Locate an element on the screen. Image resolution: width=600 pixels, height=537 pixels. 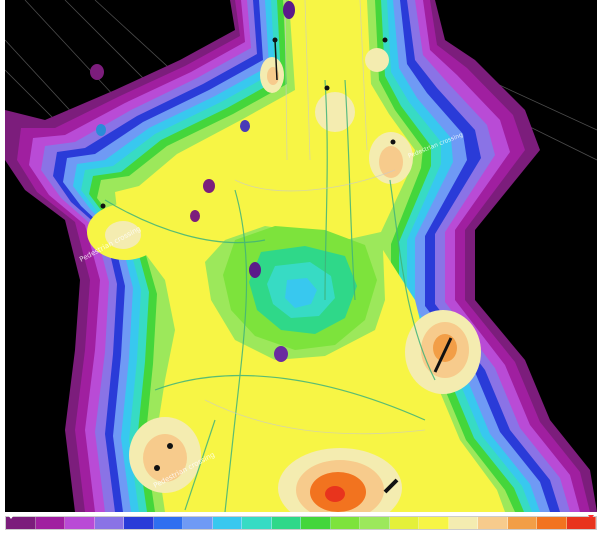
left-upper-pale is located at coordinates (123, 235).